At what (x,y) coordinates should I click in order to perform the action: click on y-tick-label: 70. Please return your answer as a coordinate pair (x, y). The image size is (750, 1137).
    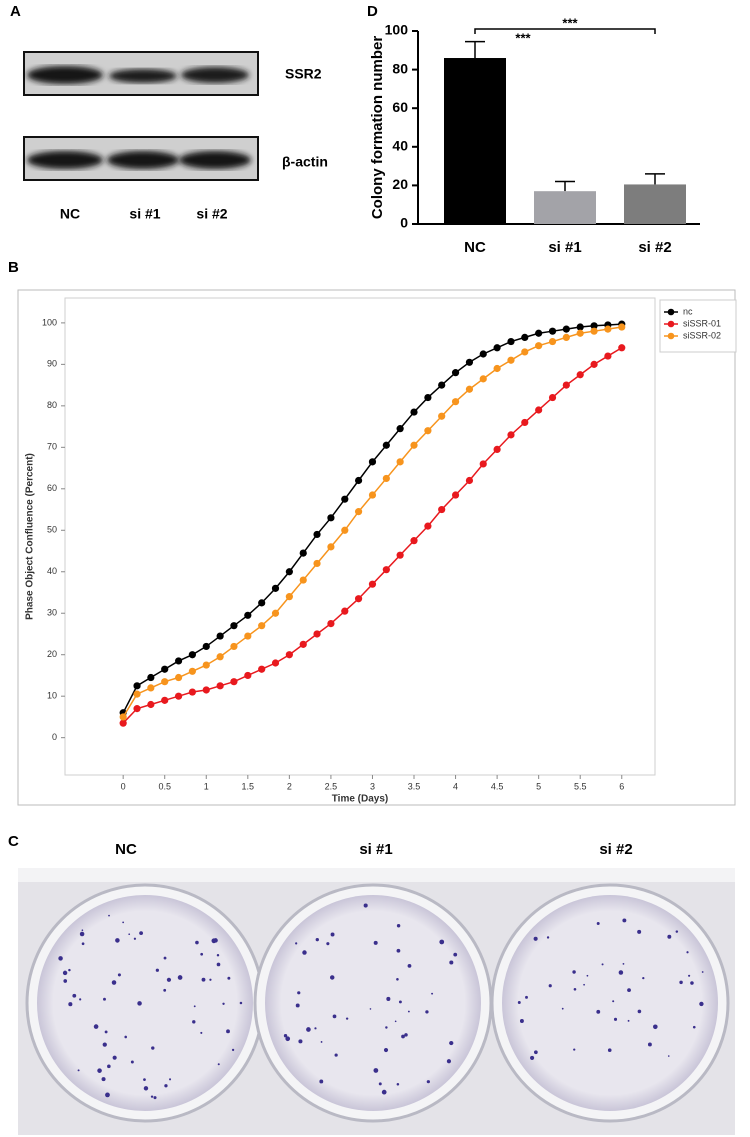
    Looking at the image, I should click on (52, 447).